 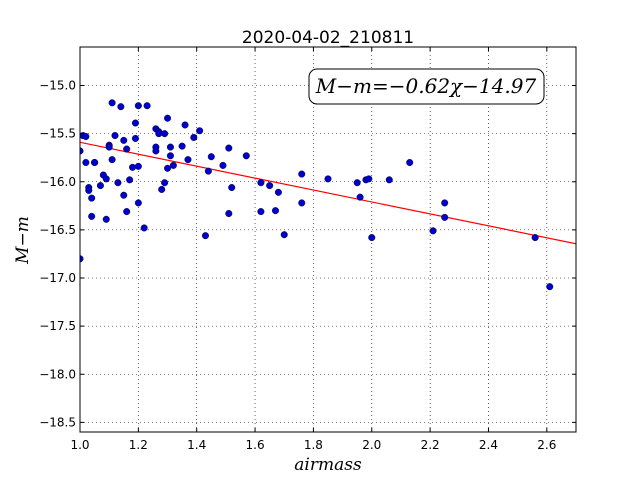 What do you see at coordinates (138, 445) in the screenshot?
I see `x-tick-label: 1.2` at bounding box center [138, 445].